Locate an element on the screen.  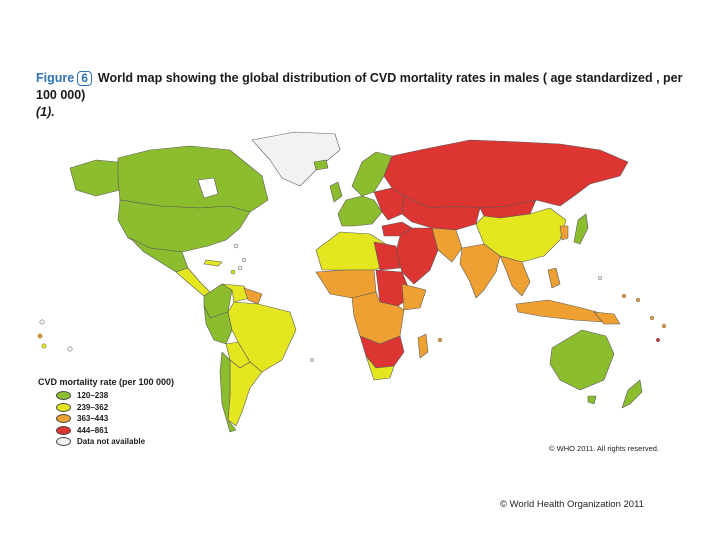
region-egypt is located at coordinates (387, 256).